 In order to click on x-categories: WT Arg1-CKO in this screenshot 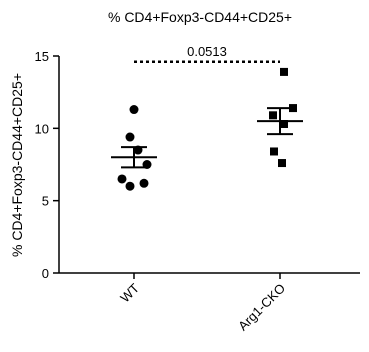, I will do `click(202, 303)`.